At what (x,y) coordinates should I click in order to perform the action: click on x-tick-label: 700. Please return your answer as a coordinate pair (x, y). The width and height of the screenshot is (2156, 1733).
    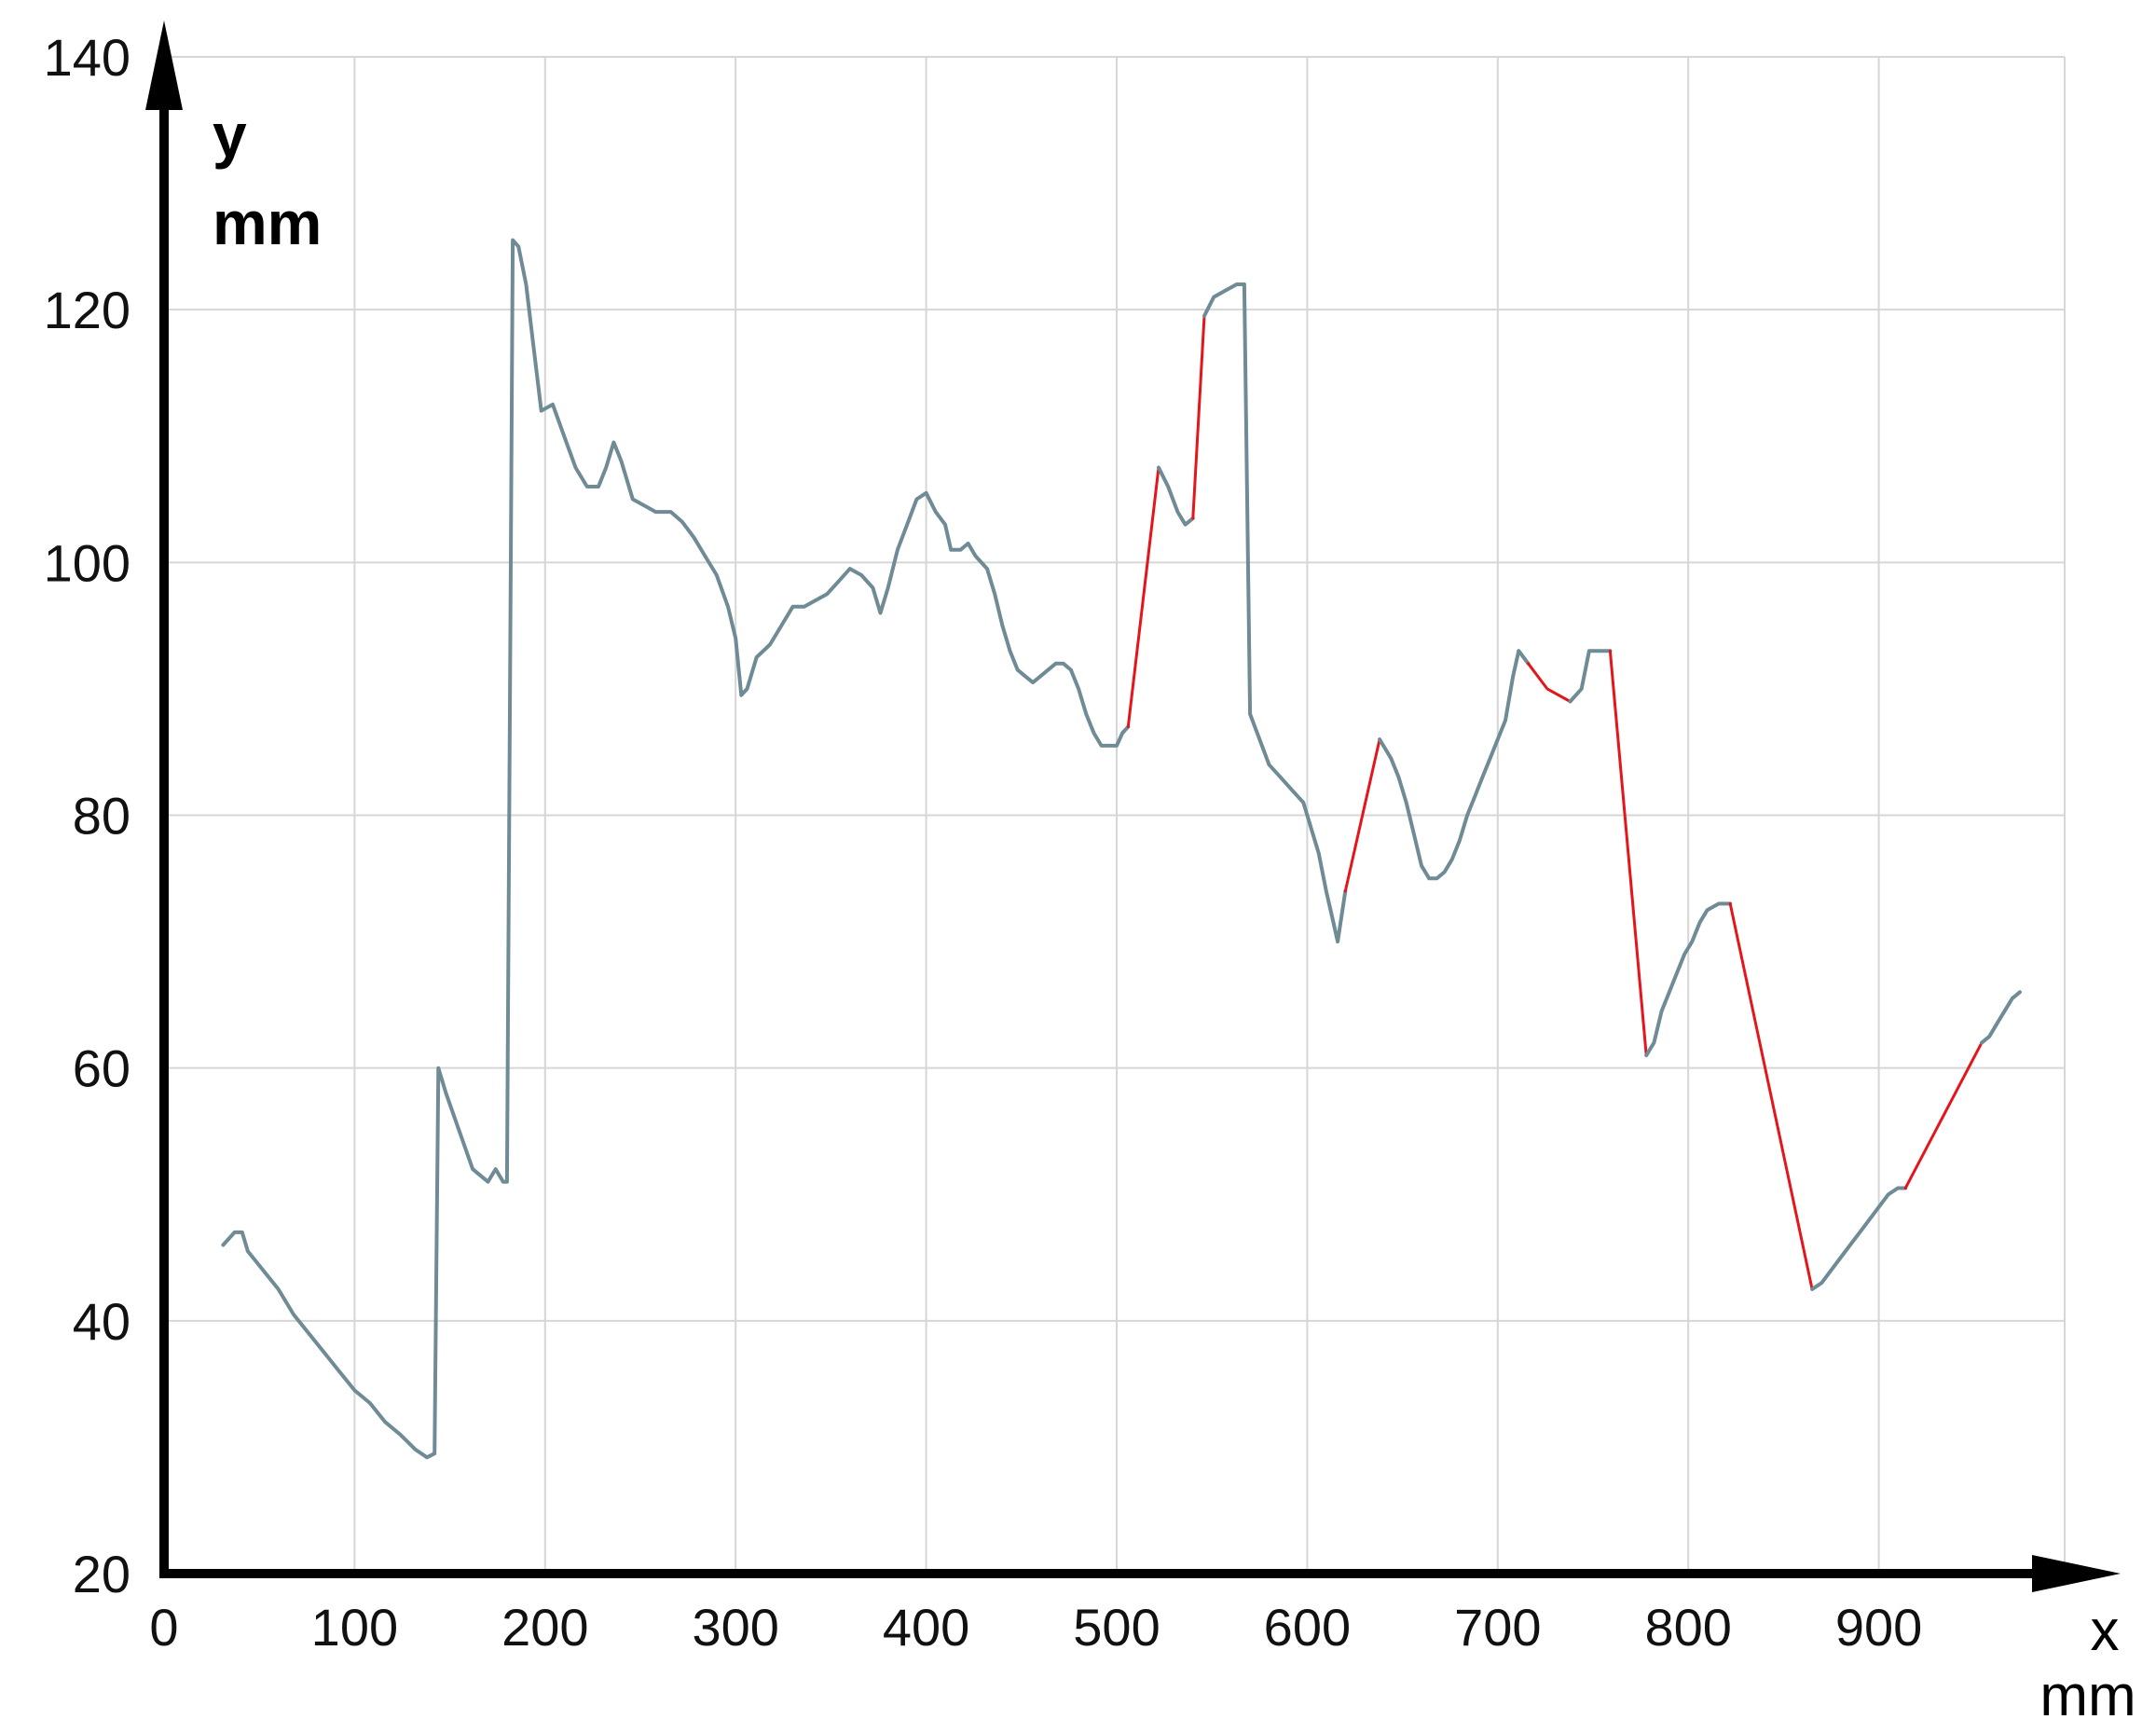
    Looking at the image, I should click on (1498, 1627).